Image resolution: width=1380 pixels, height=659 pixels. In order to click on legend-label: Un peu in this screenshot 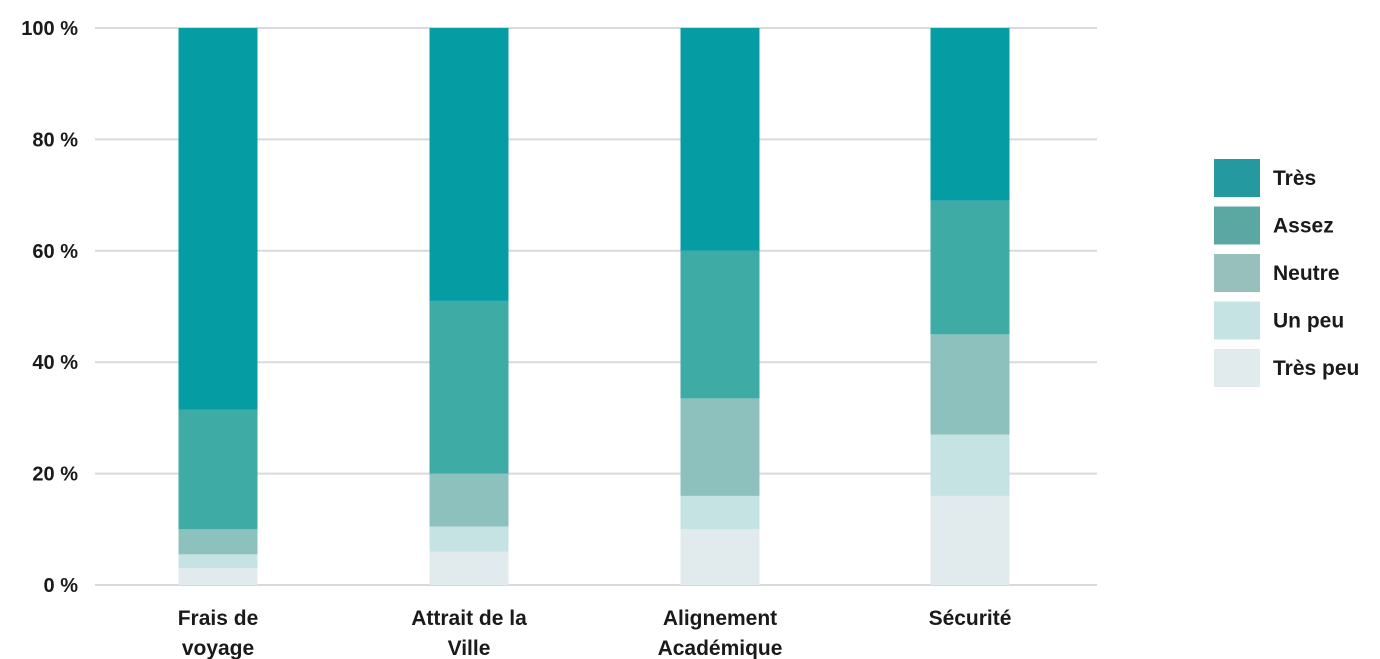, I will do `click(1308, 321)`.